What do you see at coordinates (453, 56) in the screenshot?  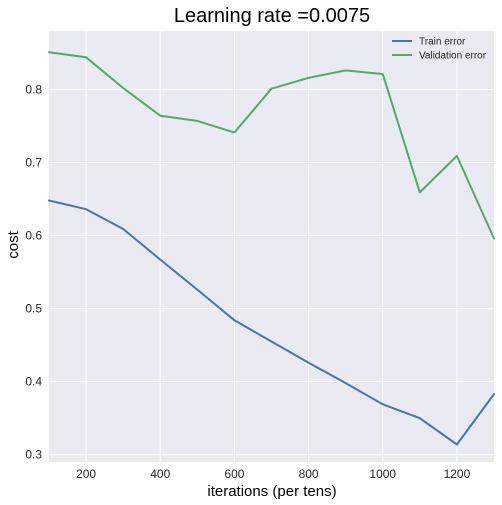 I see `legend-label: Validation error` at bounding box center [453, 56].